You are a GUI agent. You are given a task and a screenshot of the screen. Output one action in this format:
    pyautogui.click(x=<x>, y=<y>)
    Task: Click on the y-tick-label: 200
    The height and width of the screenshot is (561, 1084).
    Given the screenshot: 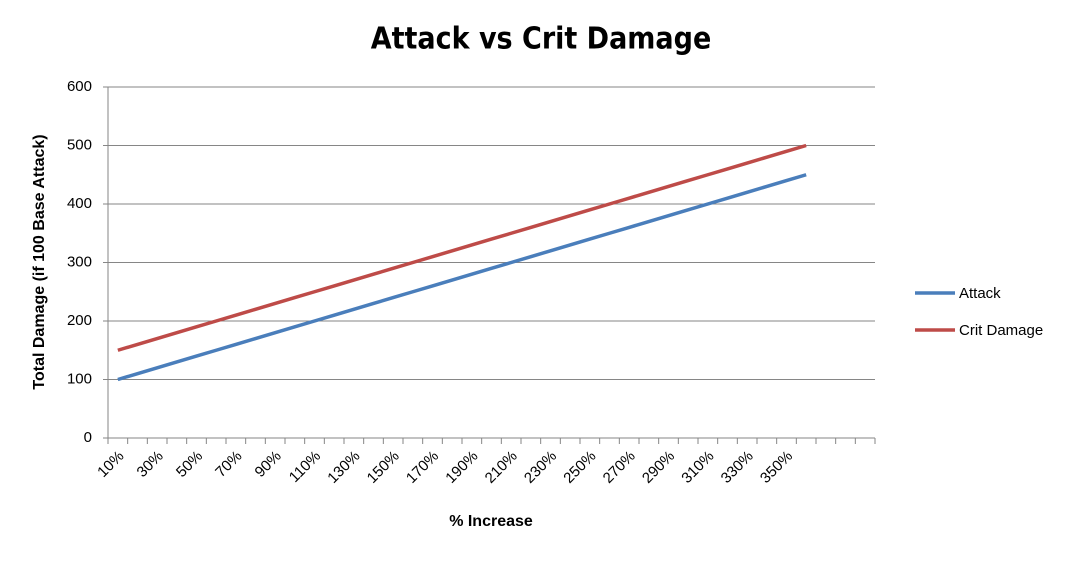 What is the action you would take?
    pyautogui.click(x=79, y=320)
    